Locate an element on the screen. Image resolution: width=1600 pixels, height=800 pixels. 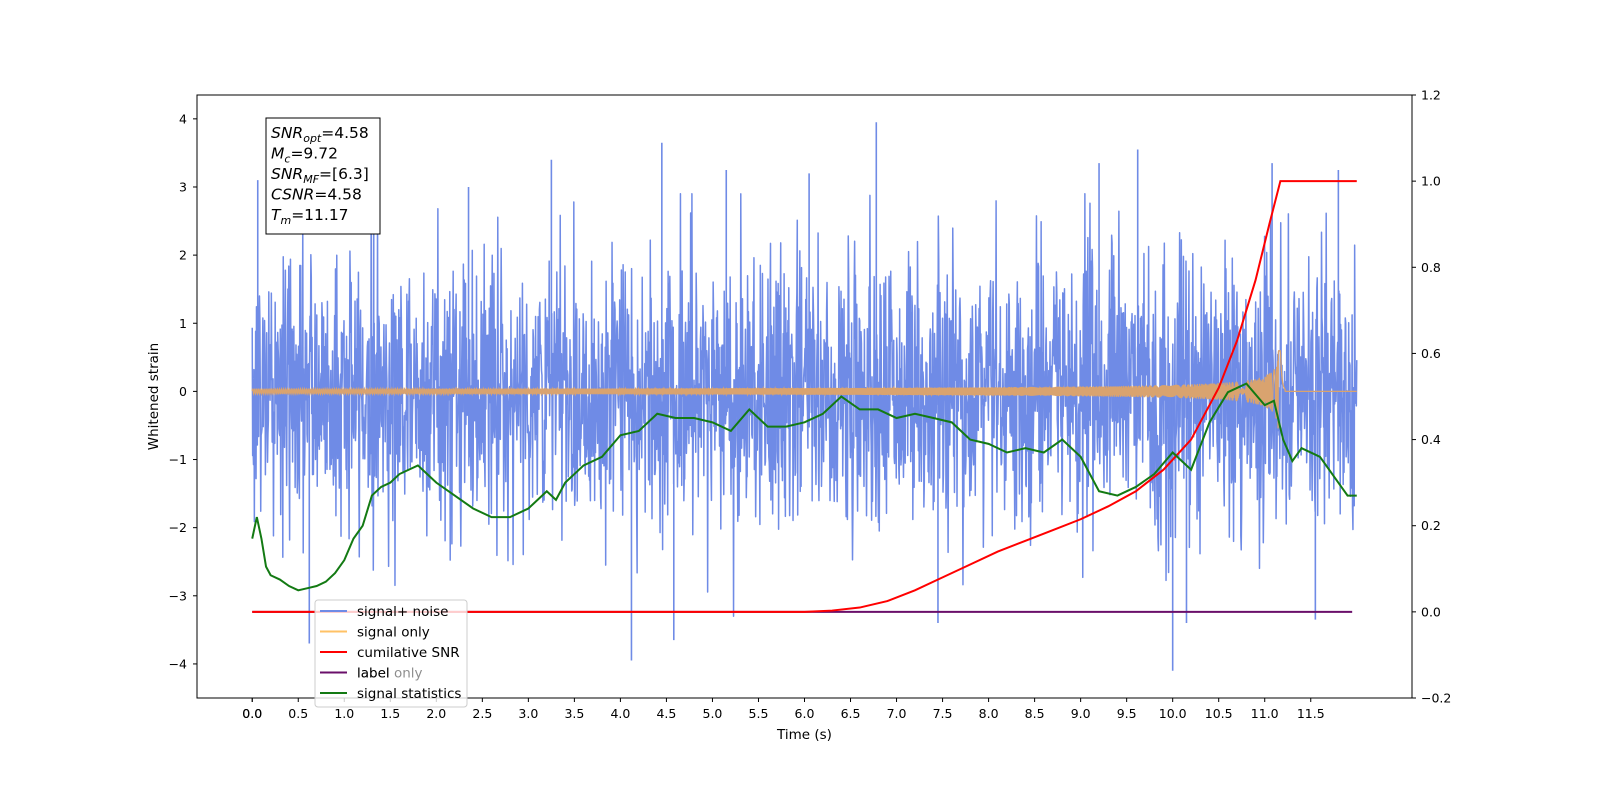
x-tick-label: 5.5 is located at coordinates (759, 713).